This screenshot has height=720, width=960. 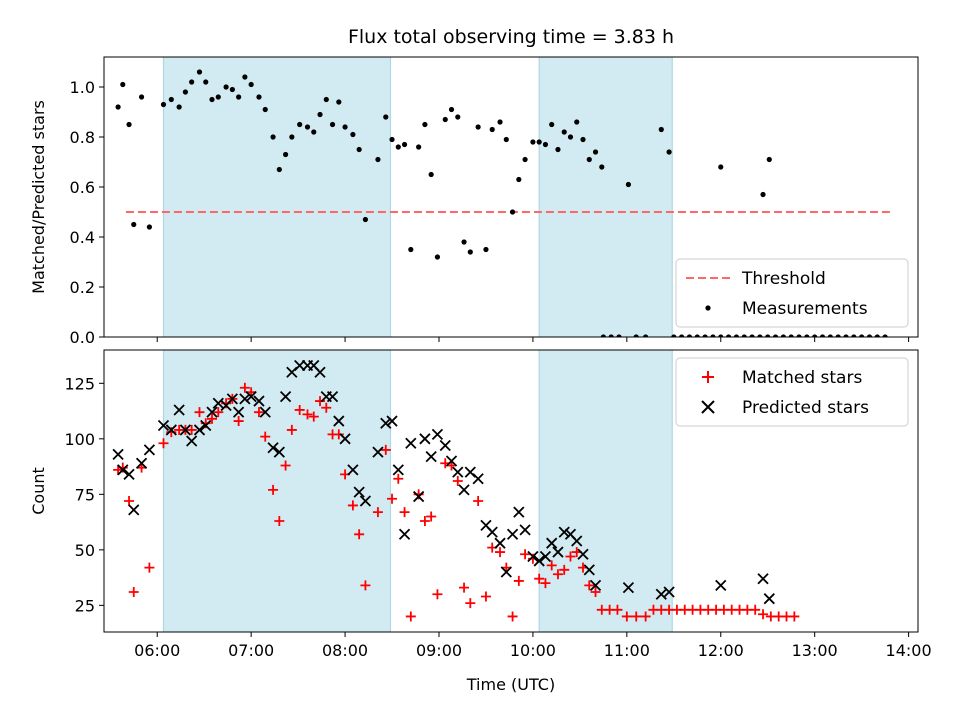 I want to click on y-tick-label: 0.8, so click(x=82, y=137).